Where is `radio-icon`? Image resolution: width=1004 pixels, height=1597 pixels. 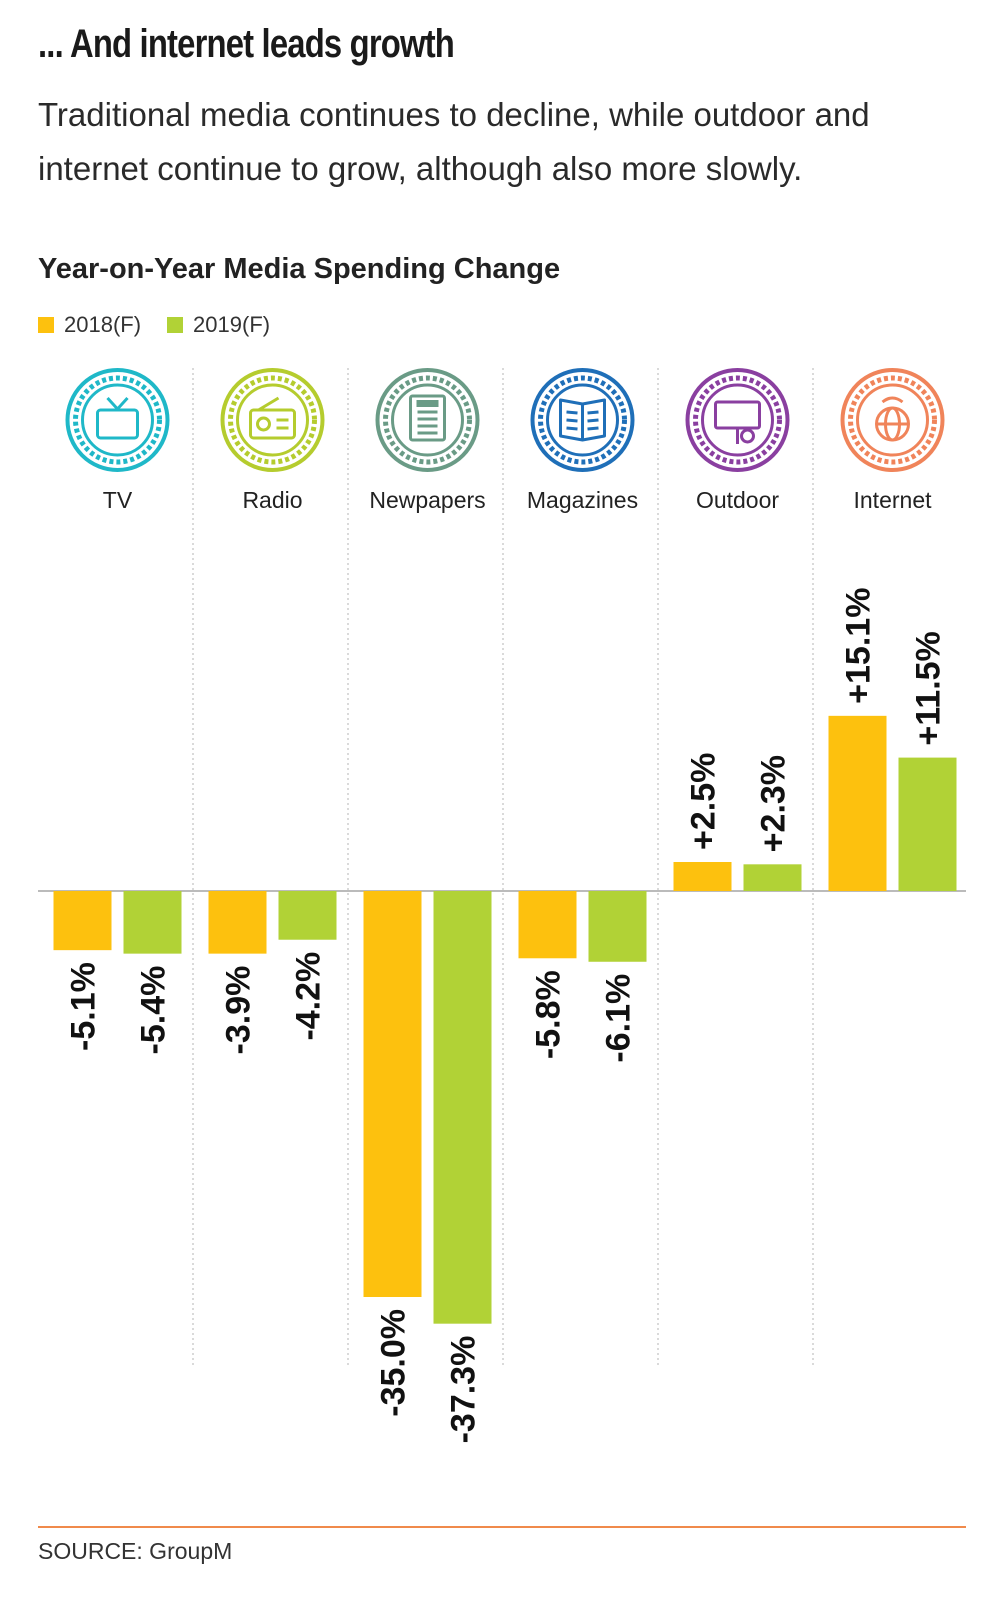 radio-icon is located at coordinates (272, 420).